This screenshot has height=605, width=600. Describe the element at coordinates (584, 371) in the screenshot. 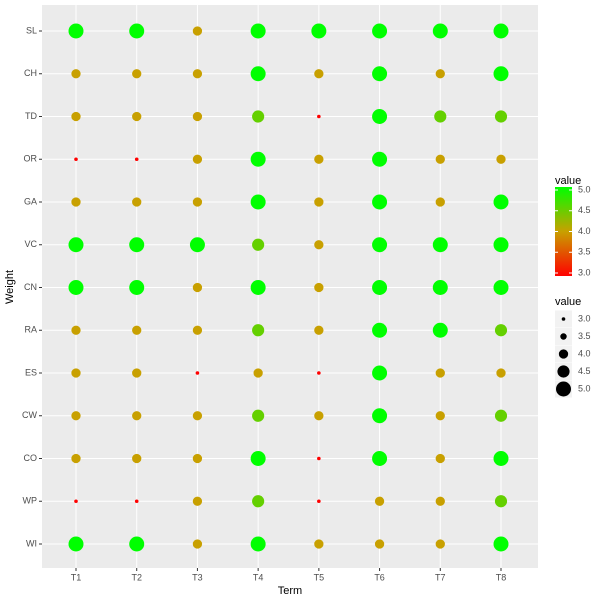

I see `size-legend-label: 4.5` at that location.